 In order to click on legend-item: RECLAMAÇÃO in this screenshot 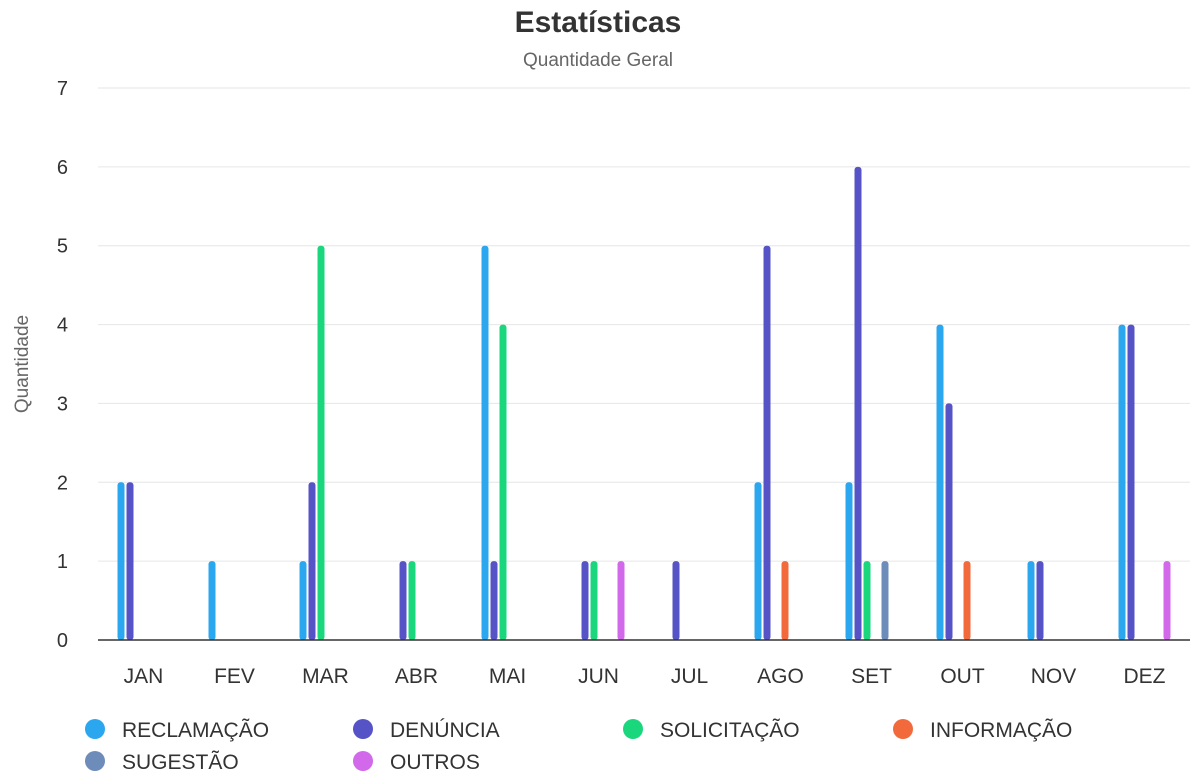, I will do `click(177, 730)`.